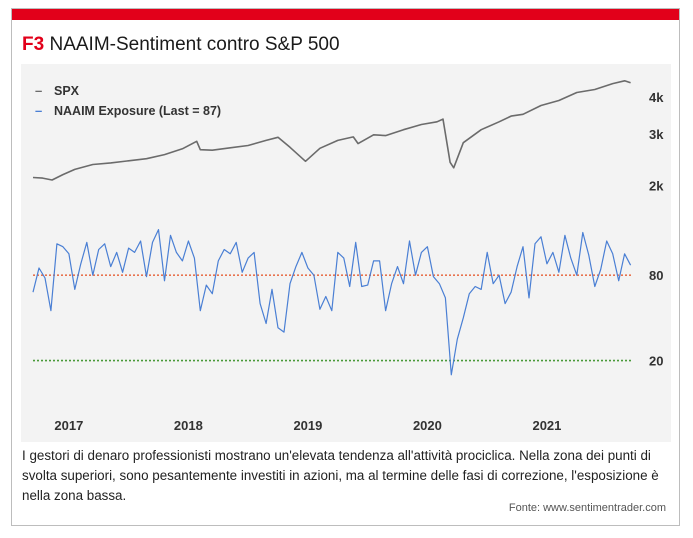  Describe the element at coordinates (68, 425) in the screenshot. I see `x-tick-label: 2017` at that location.